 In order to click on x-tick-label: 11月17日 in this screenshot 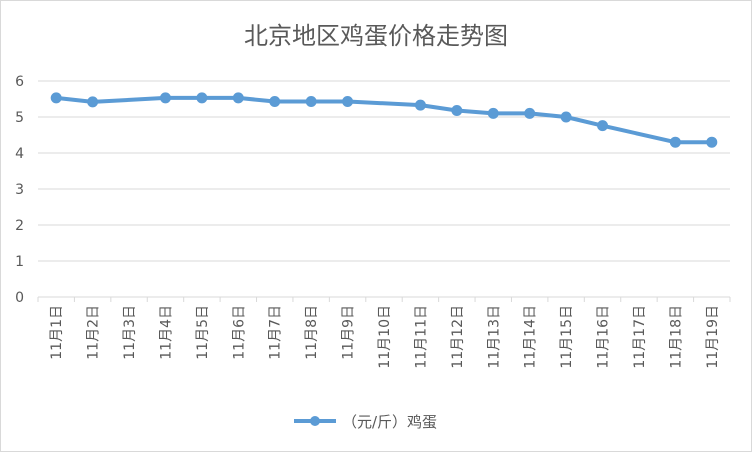, I will do `click(640, 337)`.